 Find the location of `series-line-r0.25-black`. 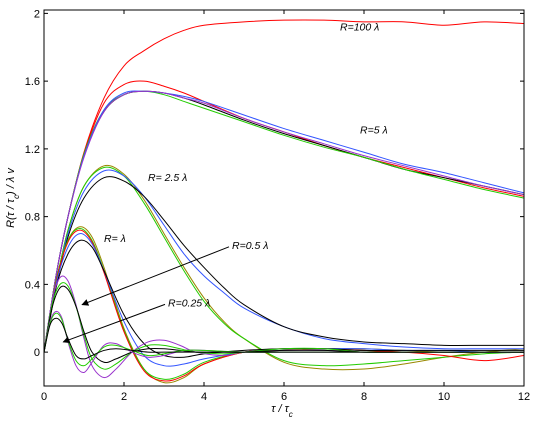

series-line-r0.25-black is located at coordinates (283, 338).